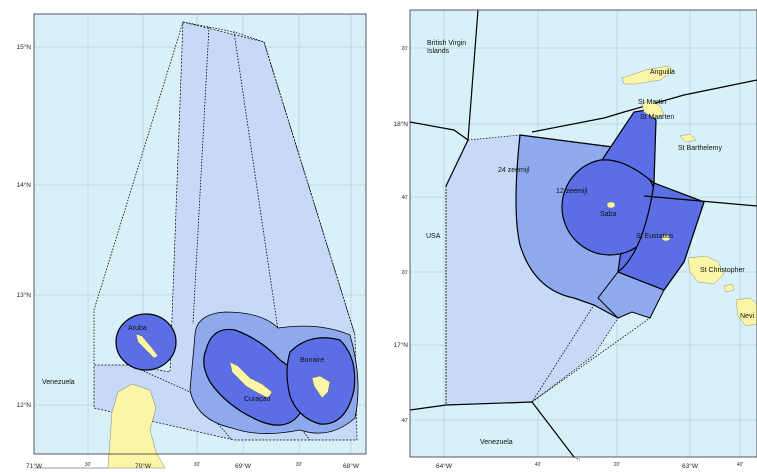 Image resolution: width=757 pixels, height=472 pixels. What do you see at coordinates (662, 72) in the screenshot?
I see `label-anguilla: Anguilla` at bounding box center [662, 72].